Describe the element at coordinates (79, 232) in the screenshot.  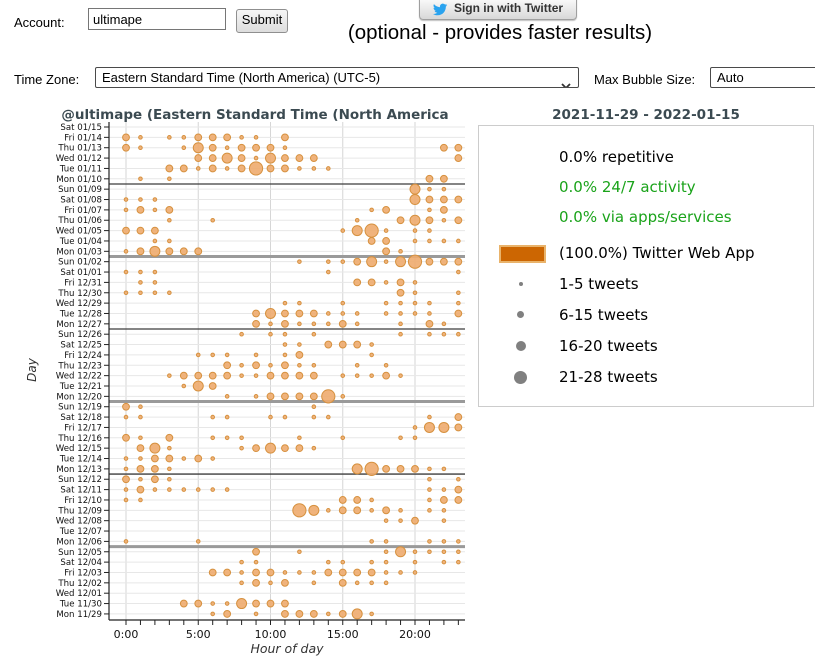
I see `day-tick-label: Wed 01/05` at that location.